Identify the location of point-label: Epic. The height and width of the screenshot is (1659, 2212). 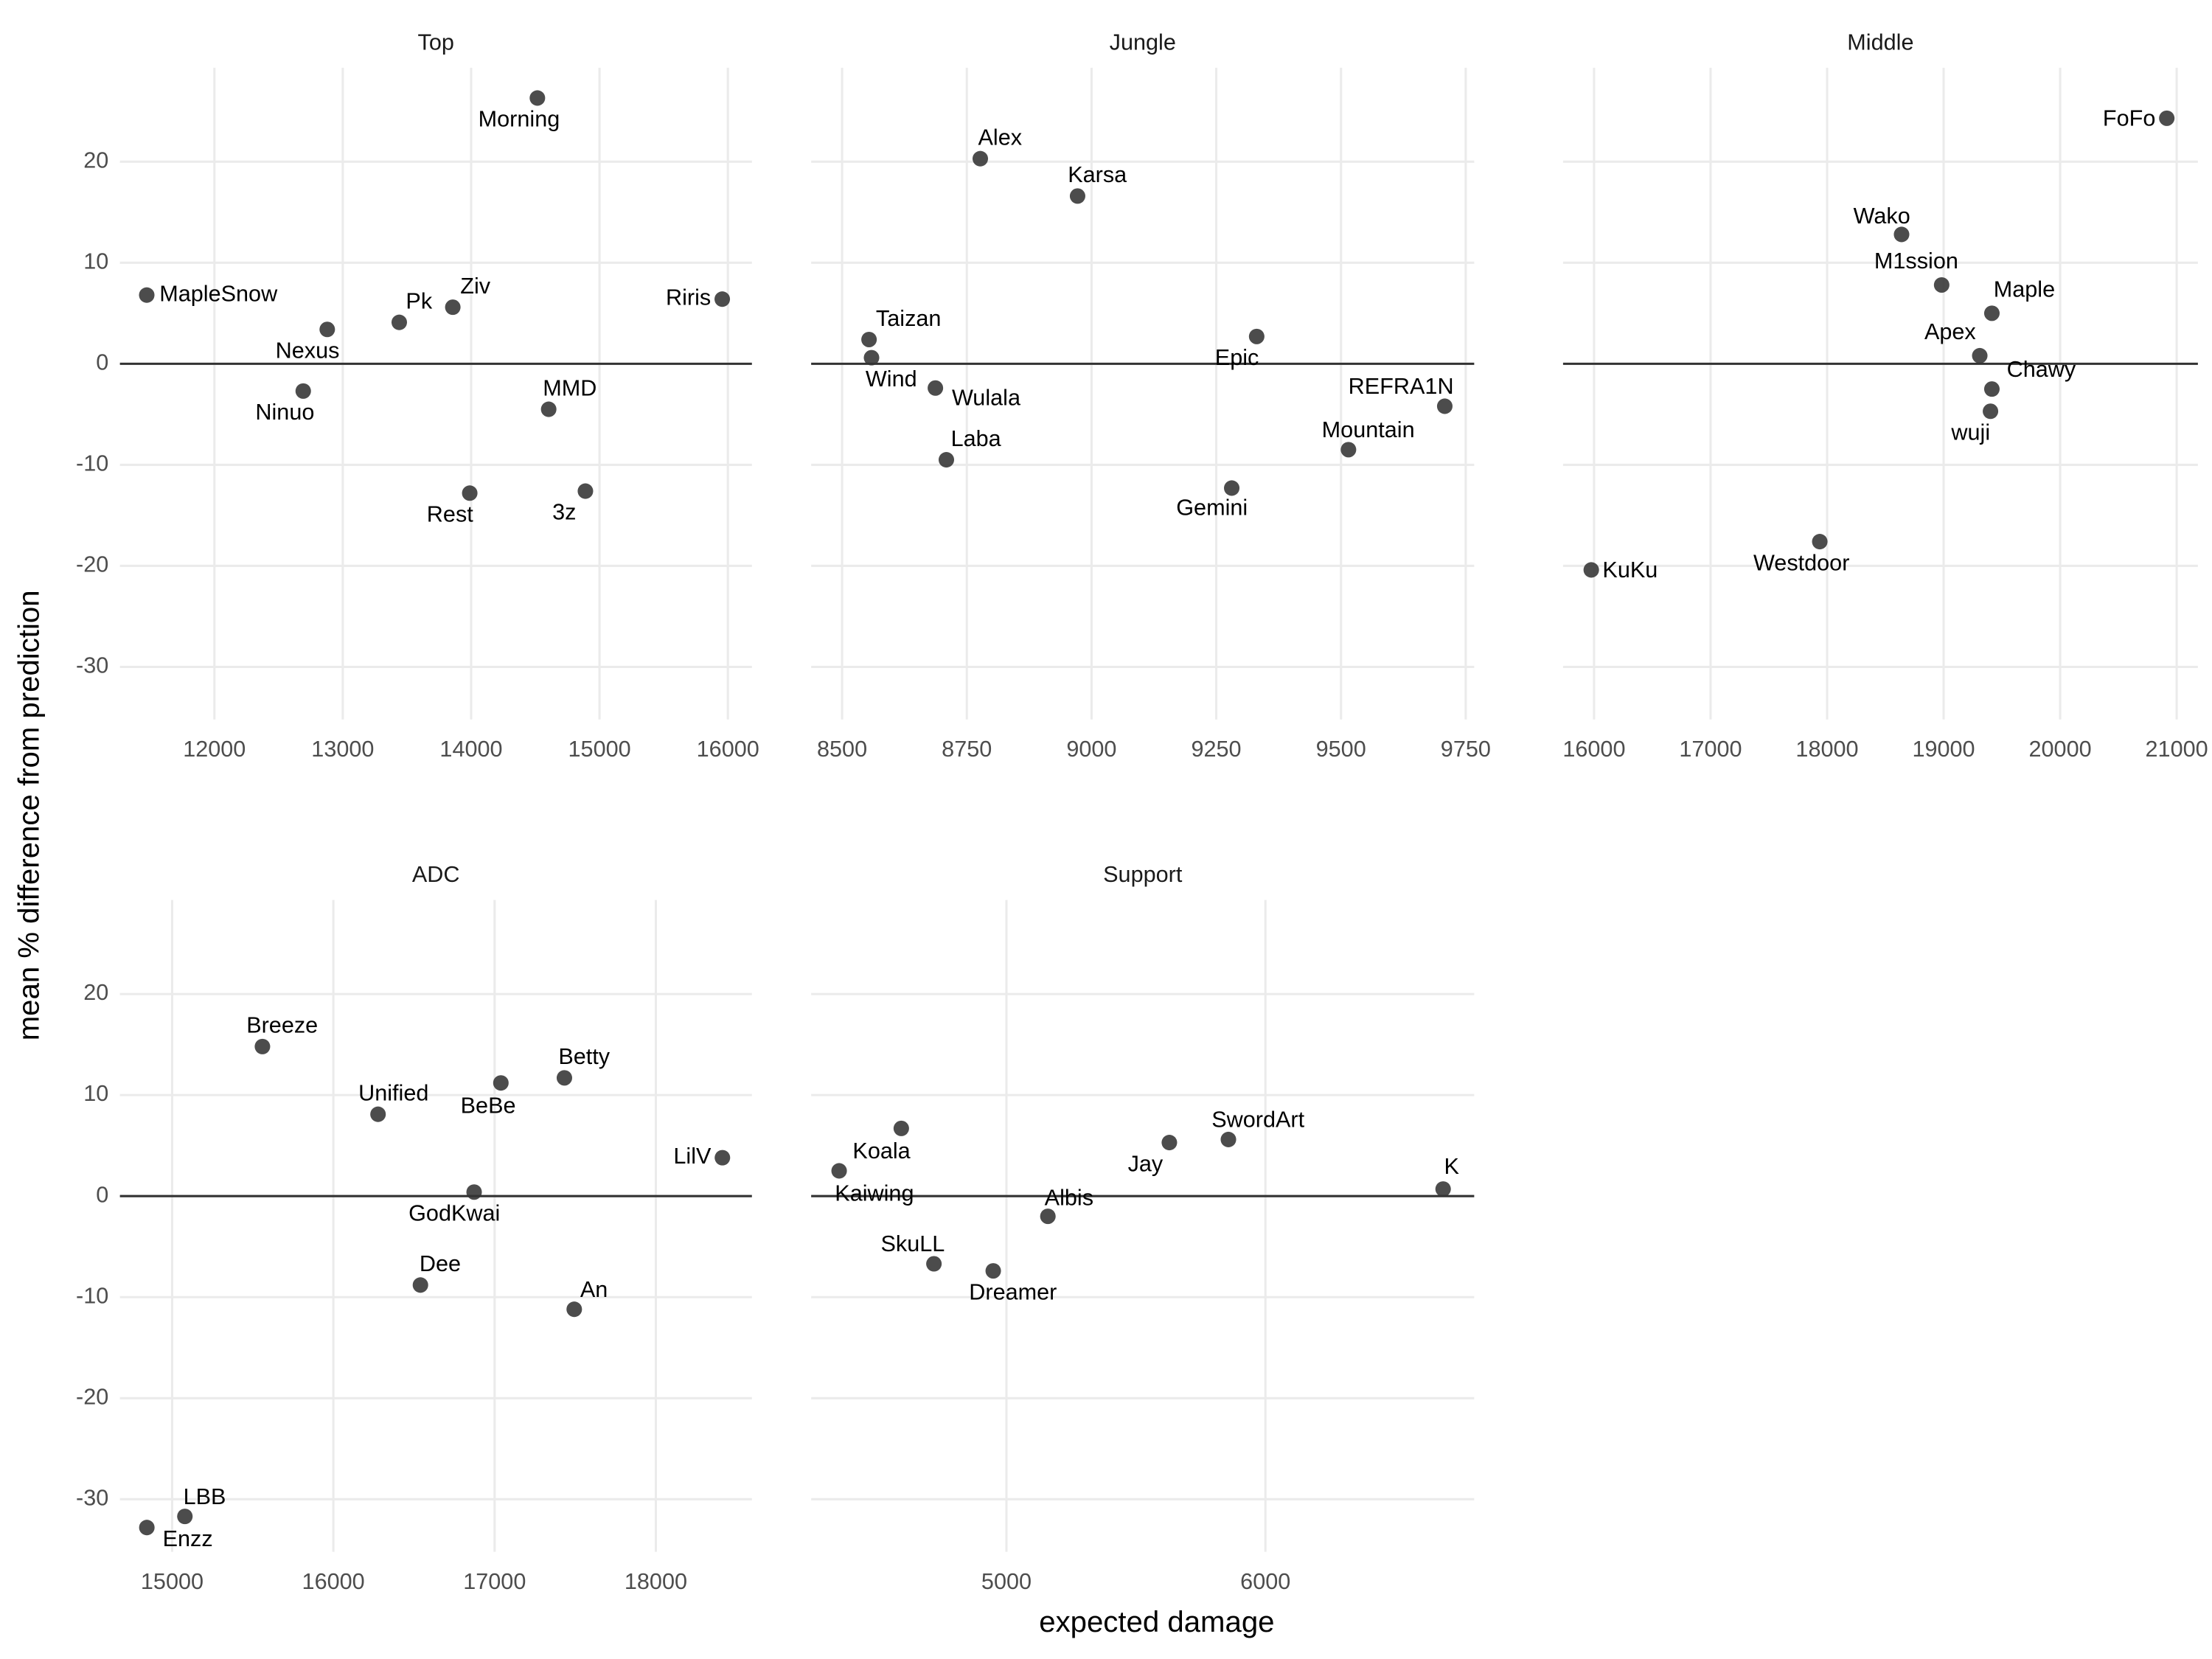
(1237, 357).